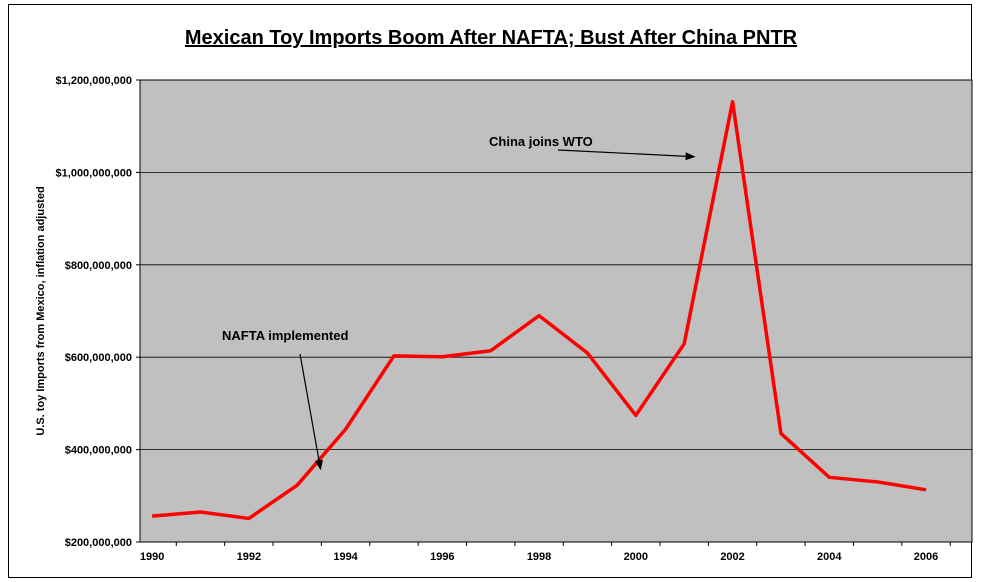  Describe the element at coordinates (539, 557) in the screenshot. I see `x-tick-label: 1998` at that location.